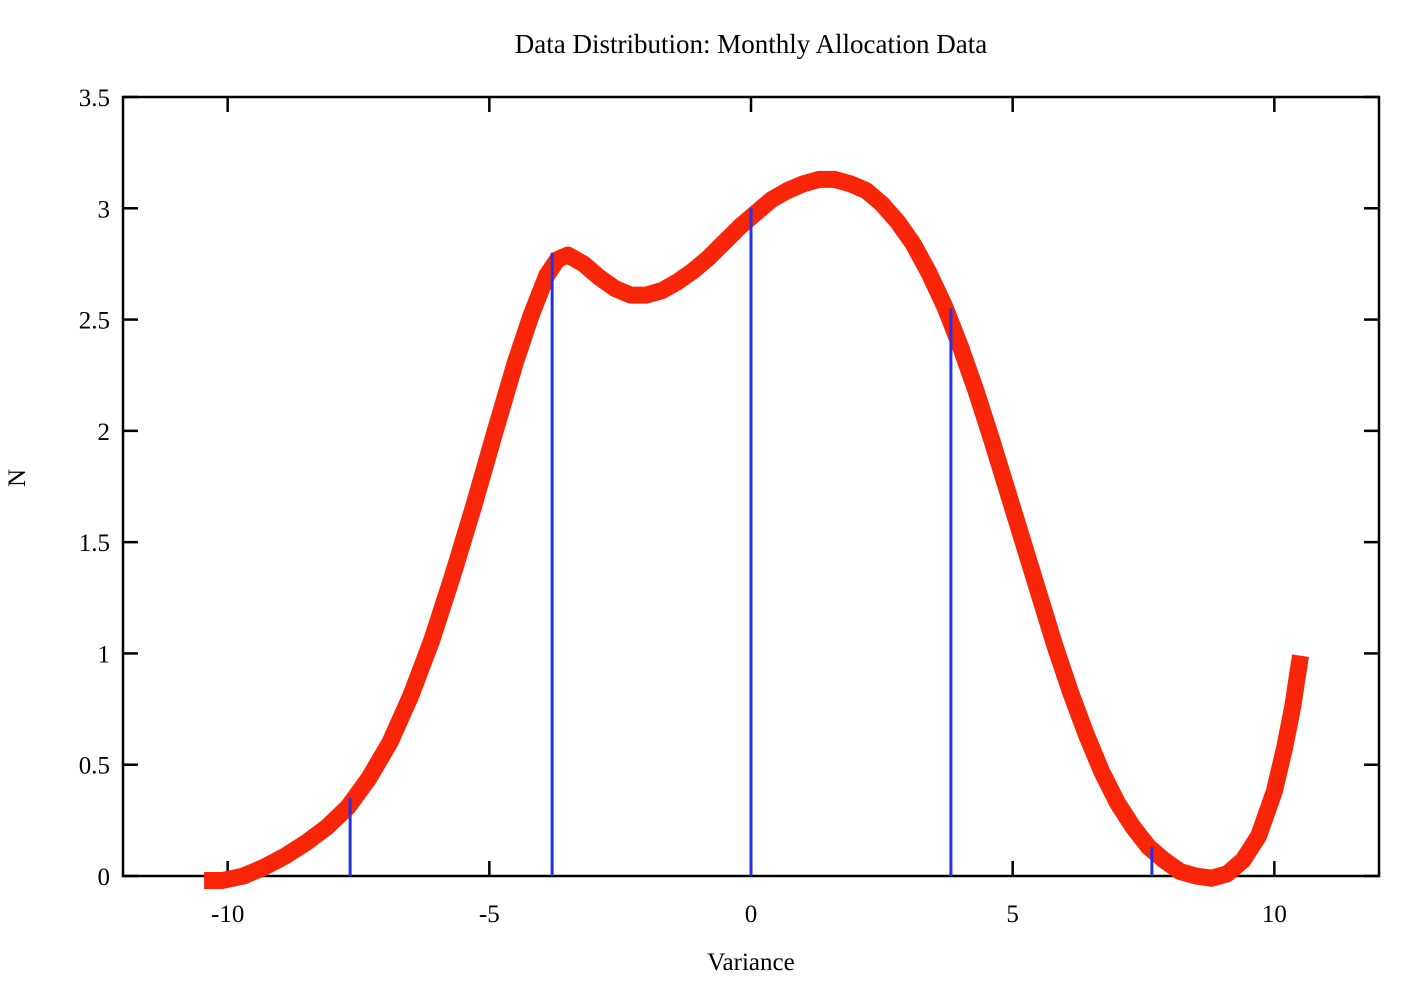 The image size is (1418, 992). I want to click on y-tick-label: 1.5, so click(94, 543).